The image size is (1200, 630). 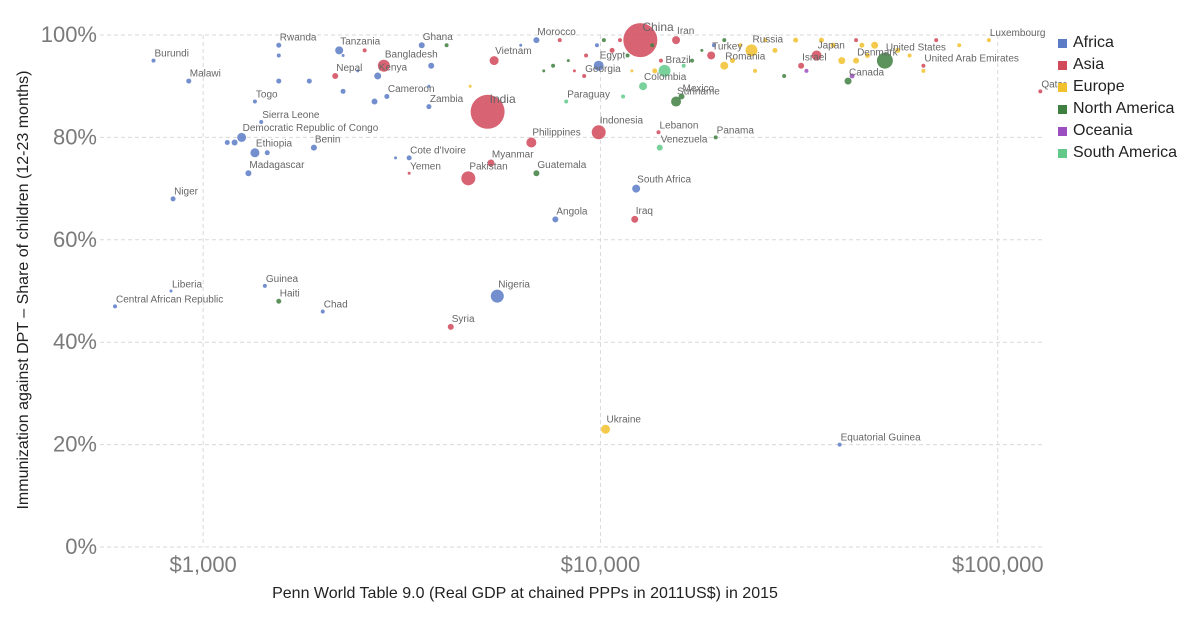 I want to click on x-tick-label: $10,000, so click(x=601, y=564).